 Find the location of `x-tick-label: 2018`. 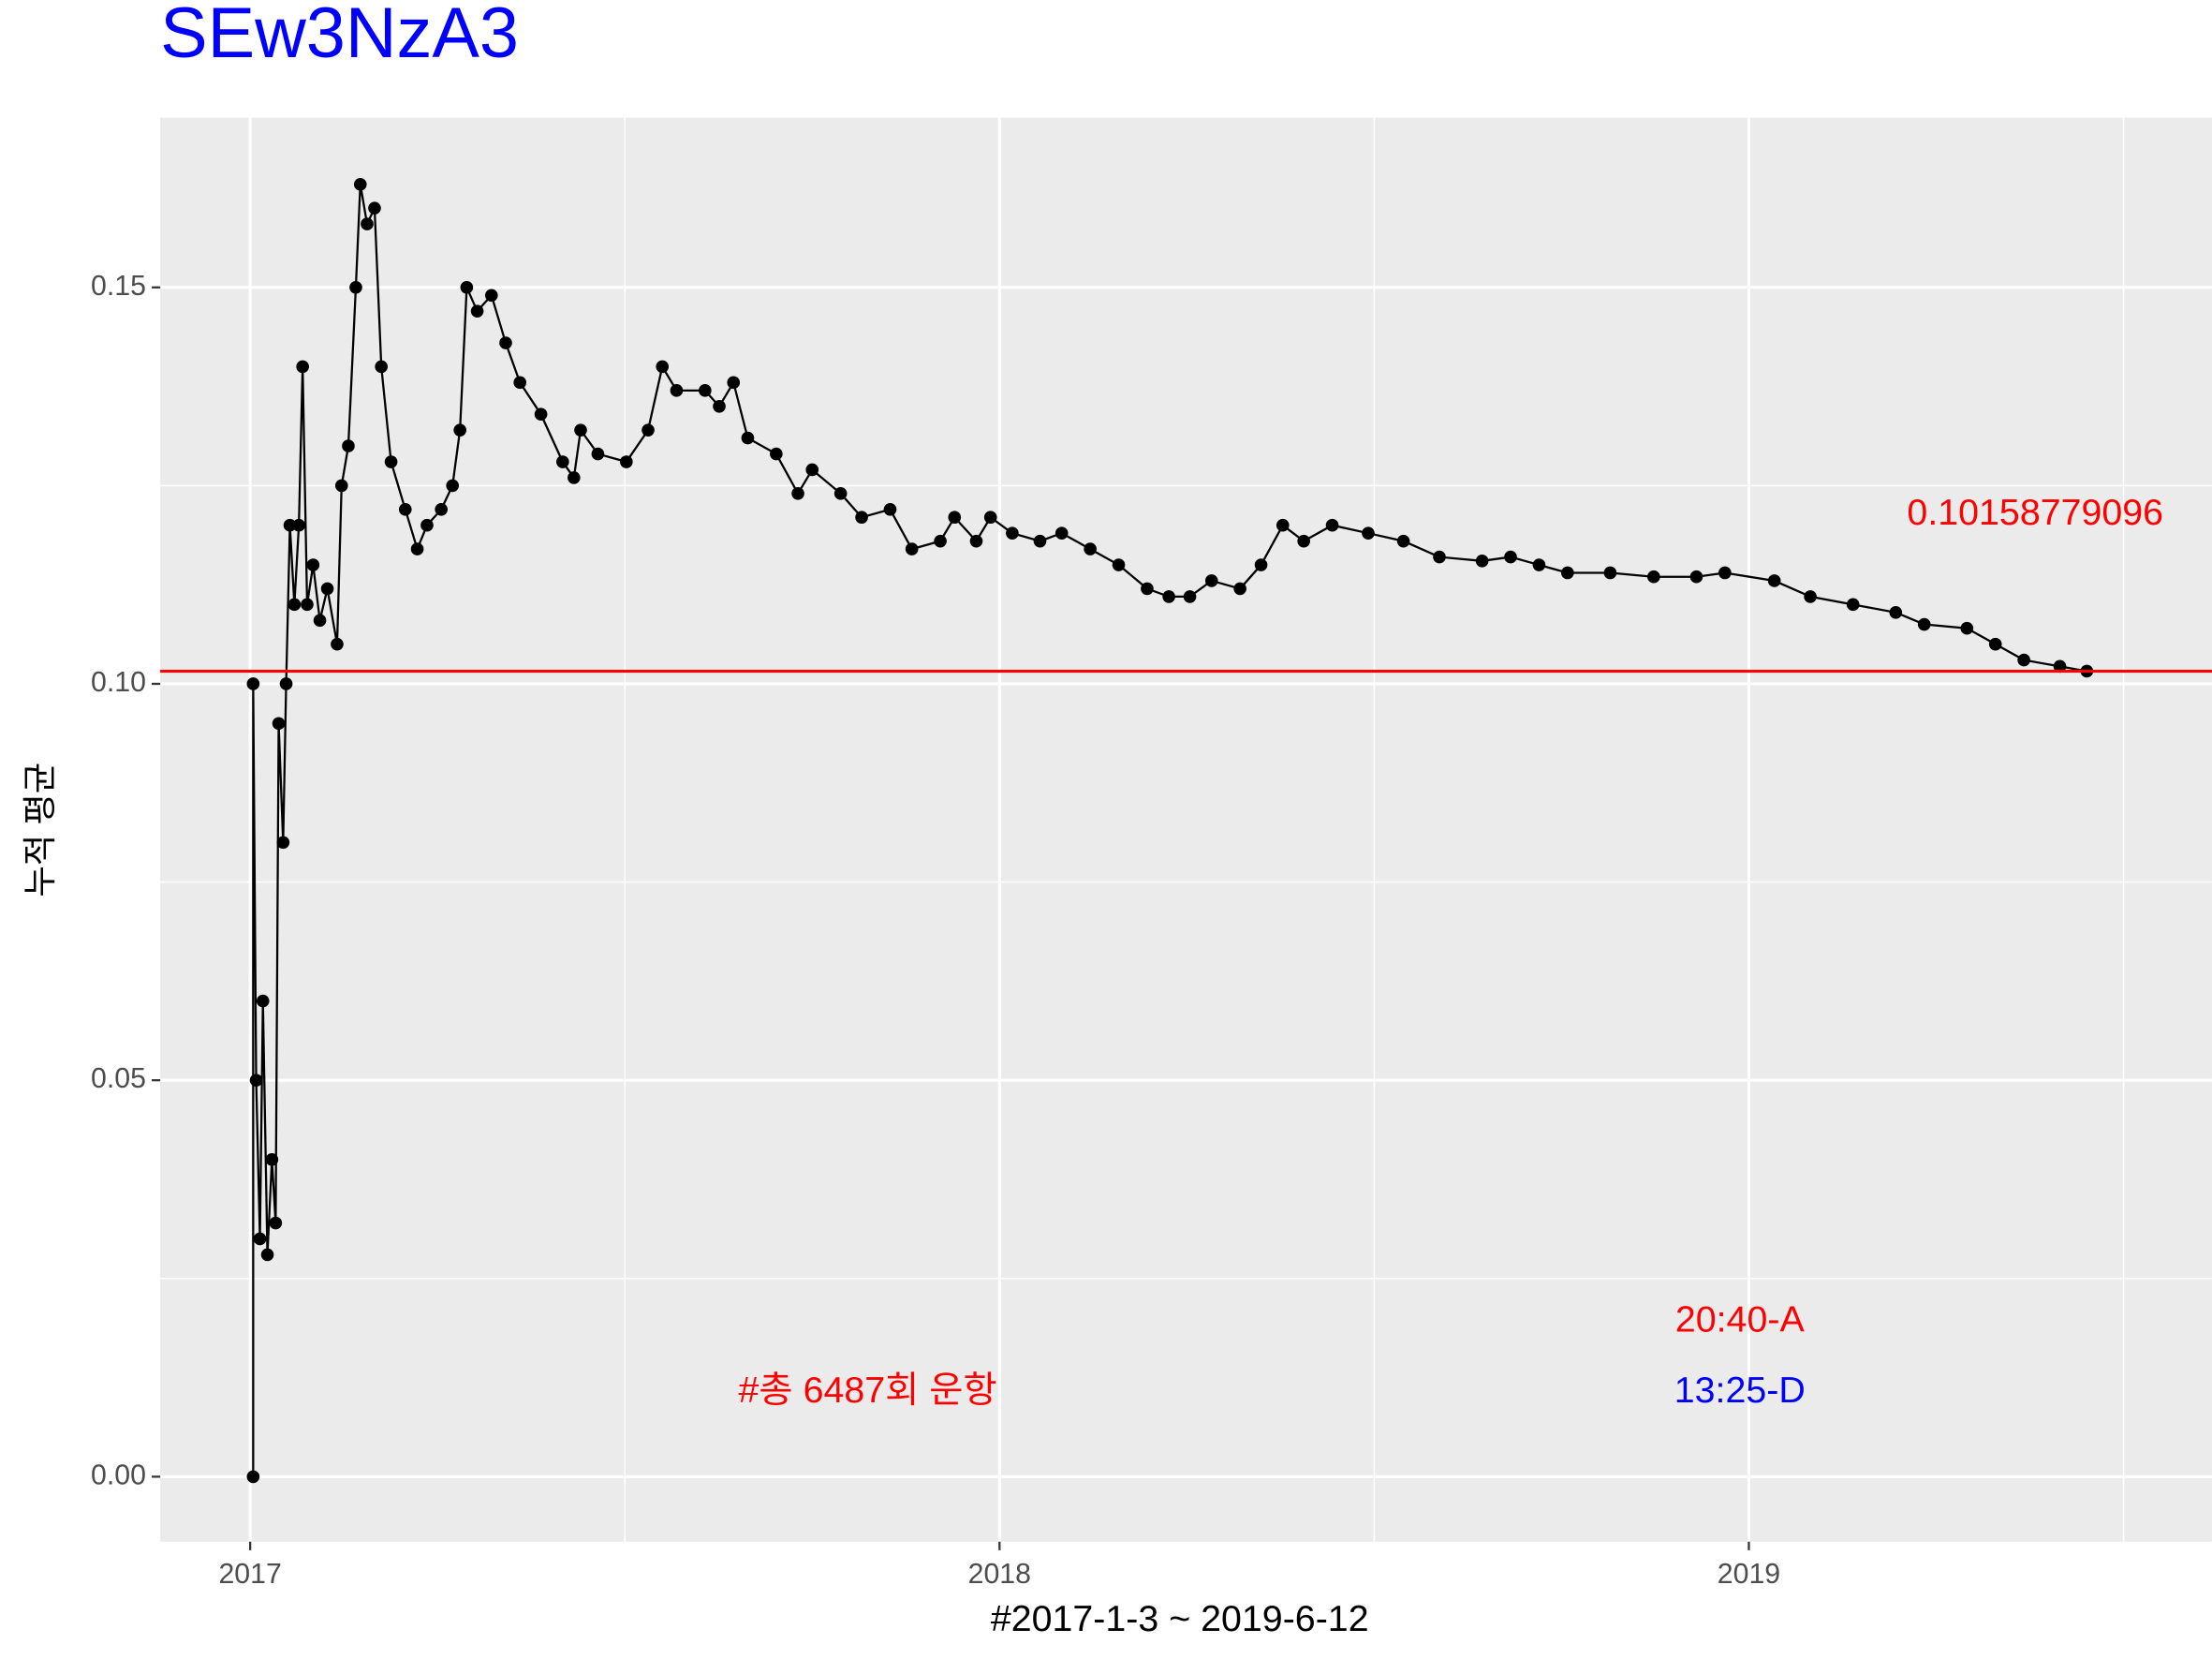

x-tick-label: 2018 is located at coordinates (1000, 1574).